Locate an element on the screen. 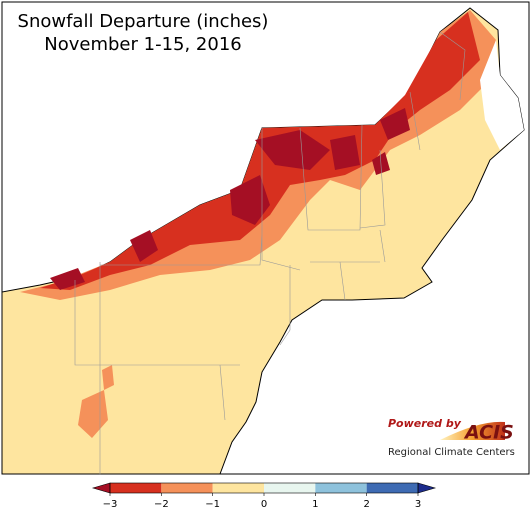  map-subtitle: November 1-15, 2016 is located at coordinates (142, 44).